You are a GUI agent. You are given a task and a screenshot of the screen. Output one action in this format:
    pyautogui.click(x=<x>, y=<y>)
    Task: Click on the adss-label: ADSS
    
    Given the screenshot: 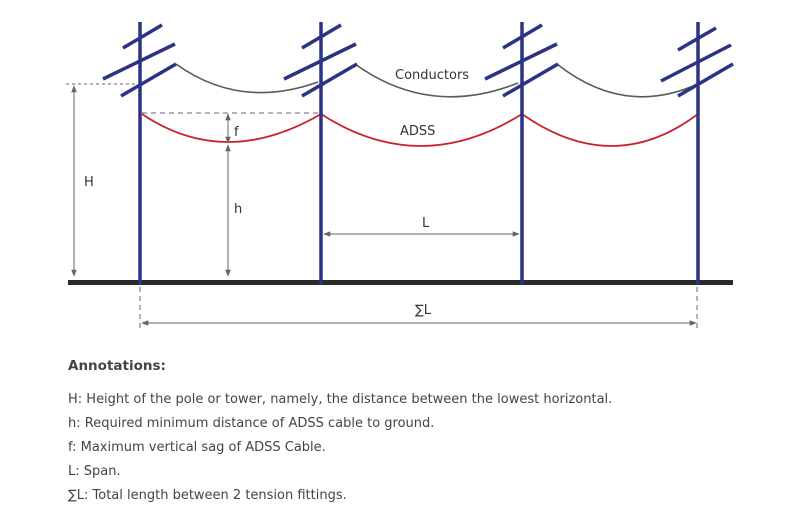 What is the action you would take?
    pyautogui.click(x=417, y=131)
    